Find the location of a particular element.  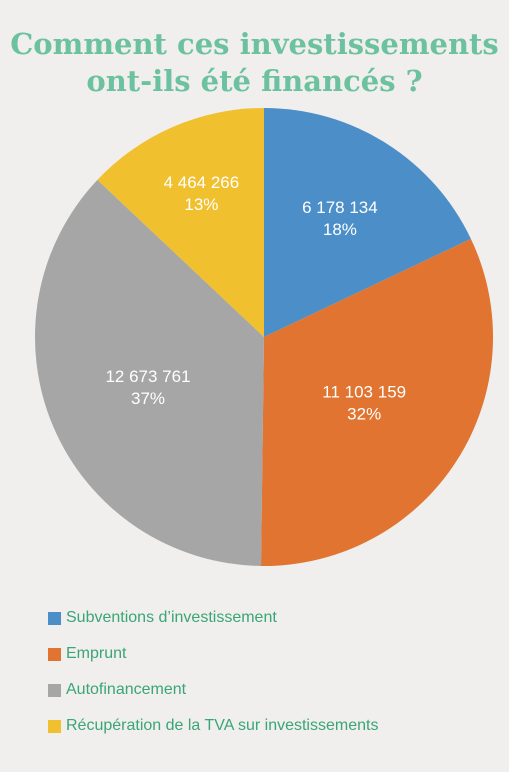

slice-value-label-tva: 4 464 266 is located at coordinates (202, 182).